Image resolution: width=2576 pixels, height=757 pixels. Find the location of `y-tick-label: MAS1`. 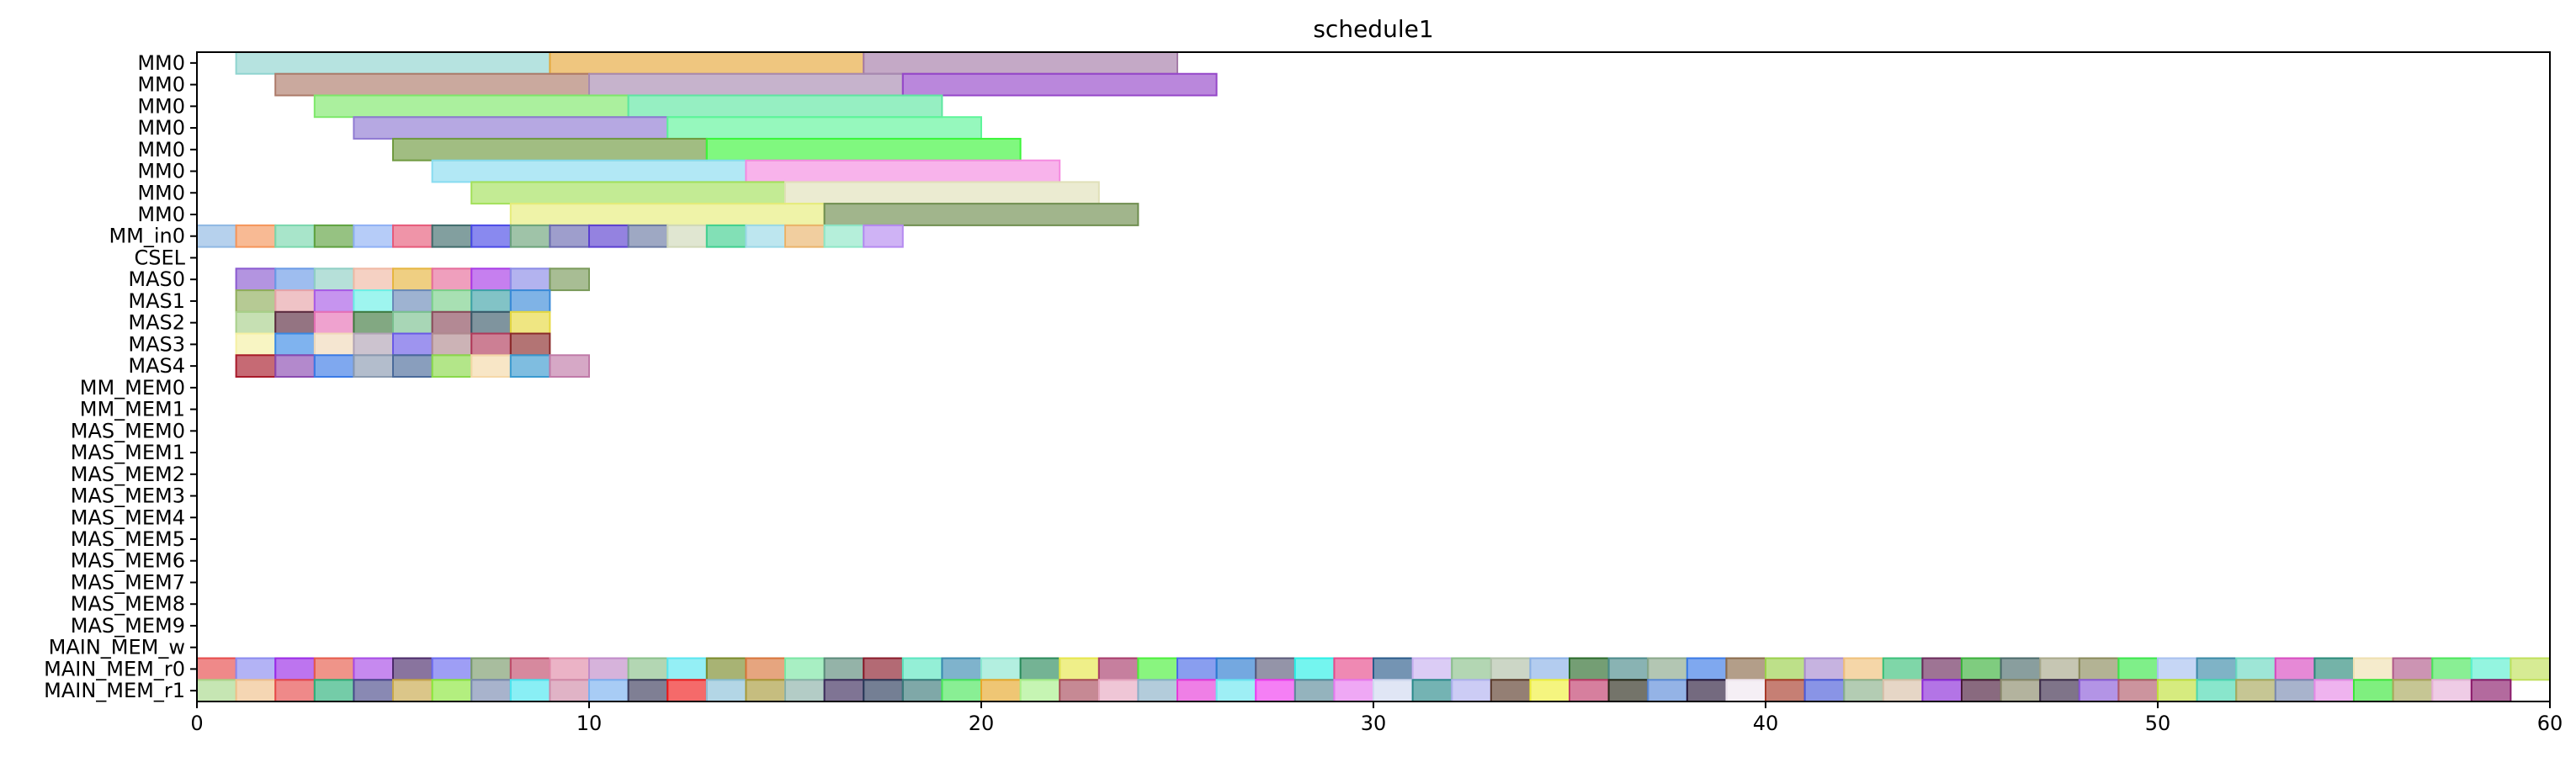

y-tick-label: MAS1 is located at coordinates (157, 301).